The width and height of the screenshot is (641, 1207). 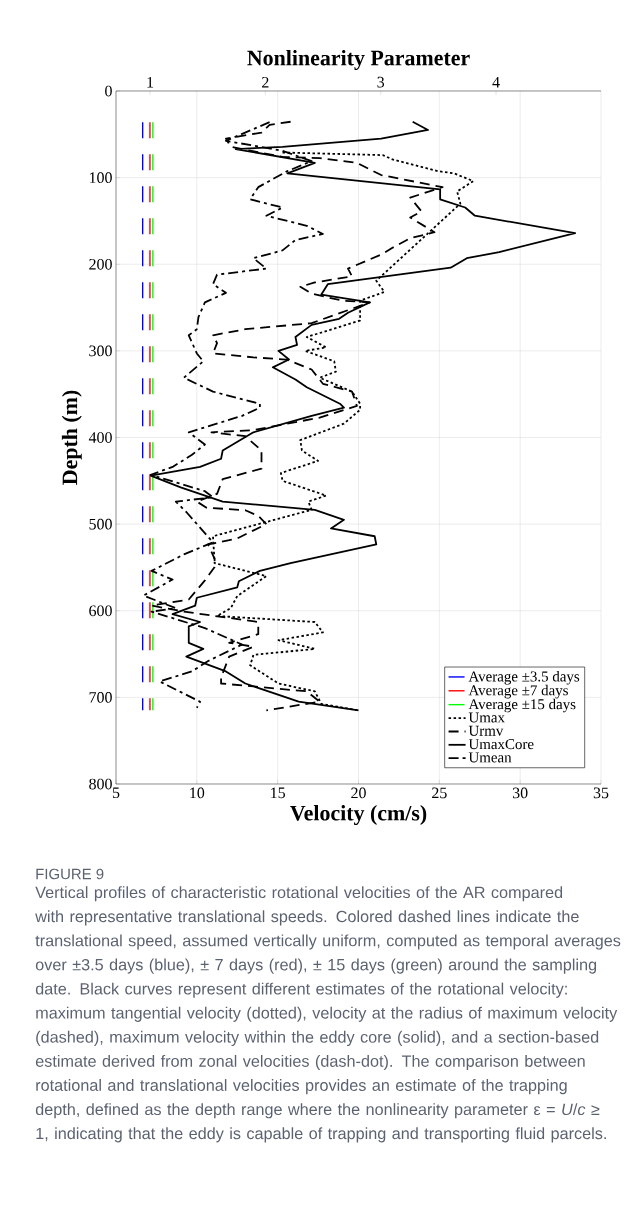 I want to click on x-tick-label: 35, so click(x=601, y=793).